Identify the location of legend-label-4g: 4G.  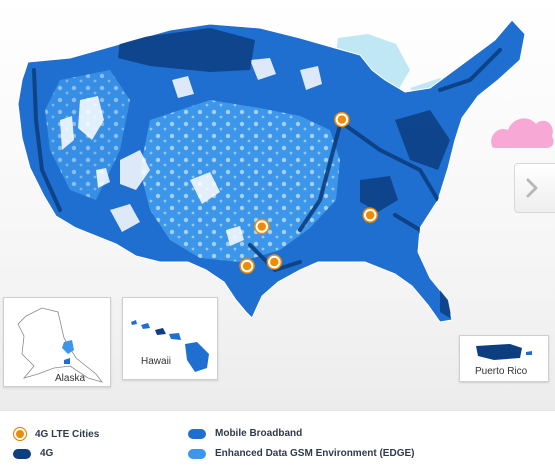
(47, 453).